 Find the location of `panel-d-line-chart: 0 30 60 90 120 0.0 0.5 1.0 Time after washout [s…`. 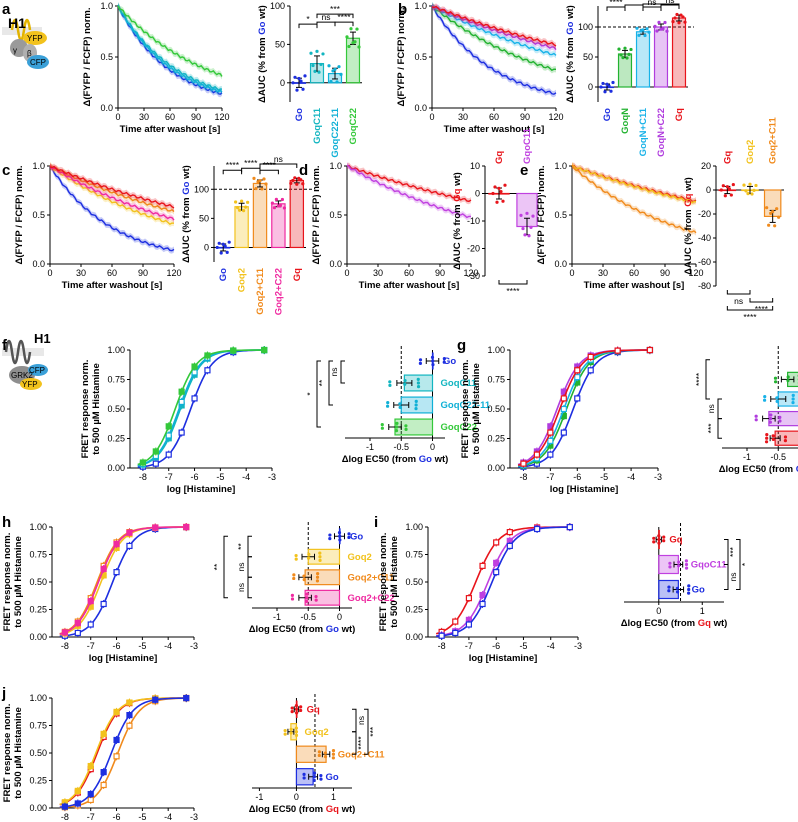

panel-d-line-chart: 0 30 60 90 120 0.0 0.5 1.0 Time after washout [s… is located at coordinates (395, 226).